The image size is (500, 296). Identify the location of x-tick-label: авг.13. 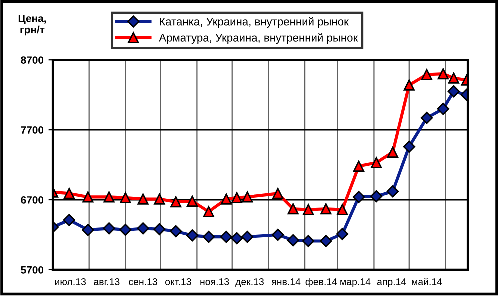
(107, 282).